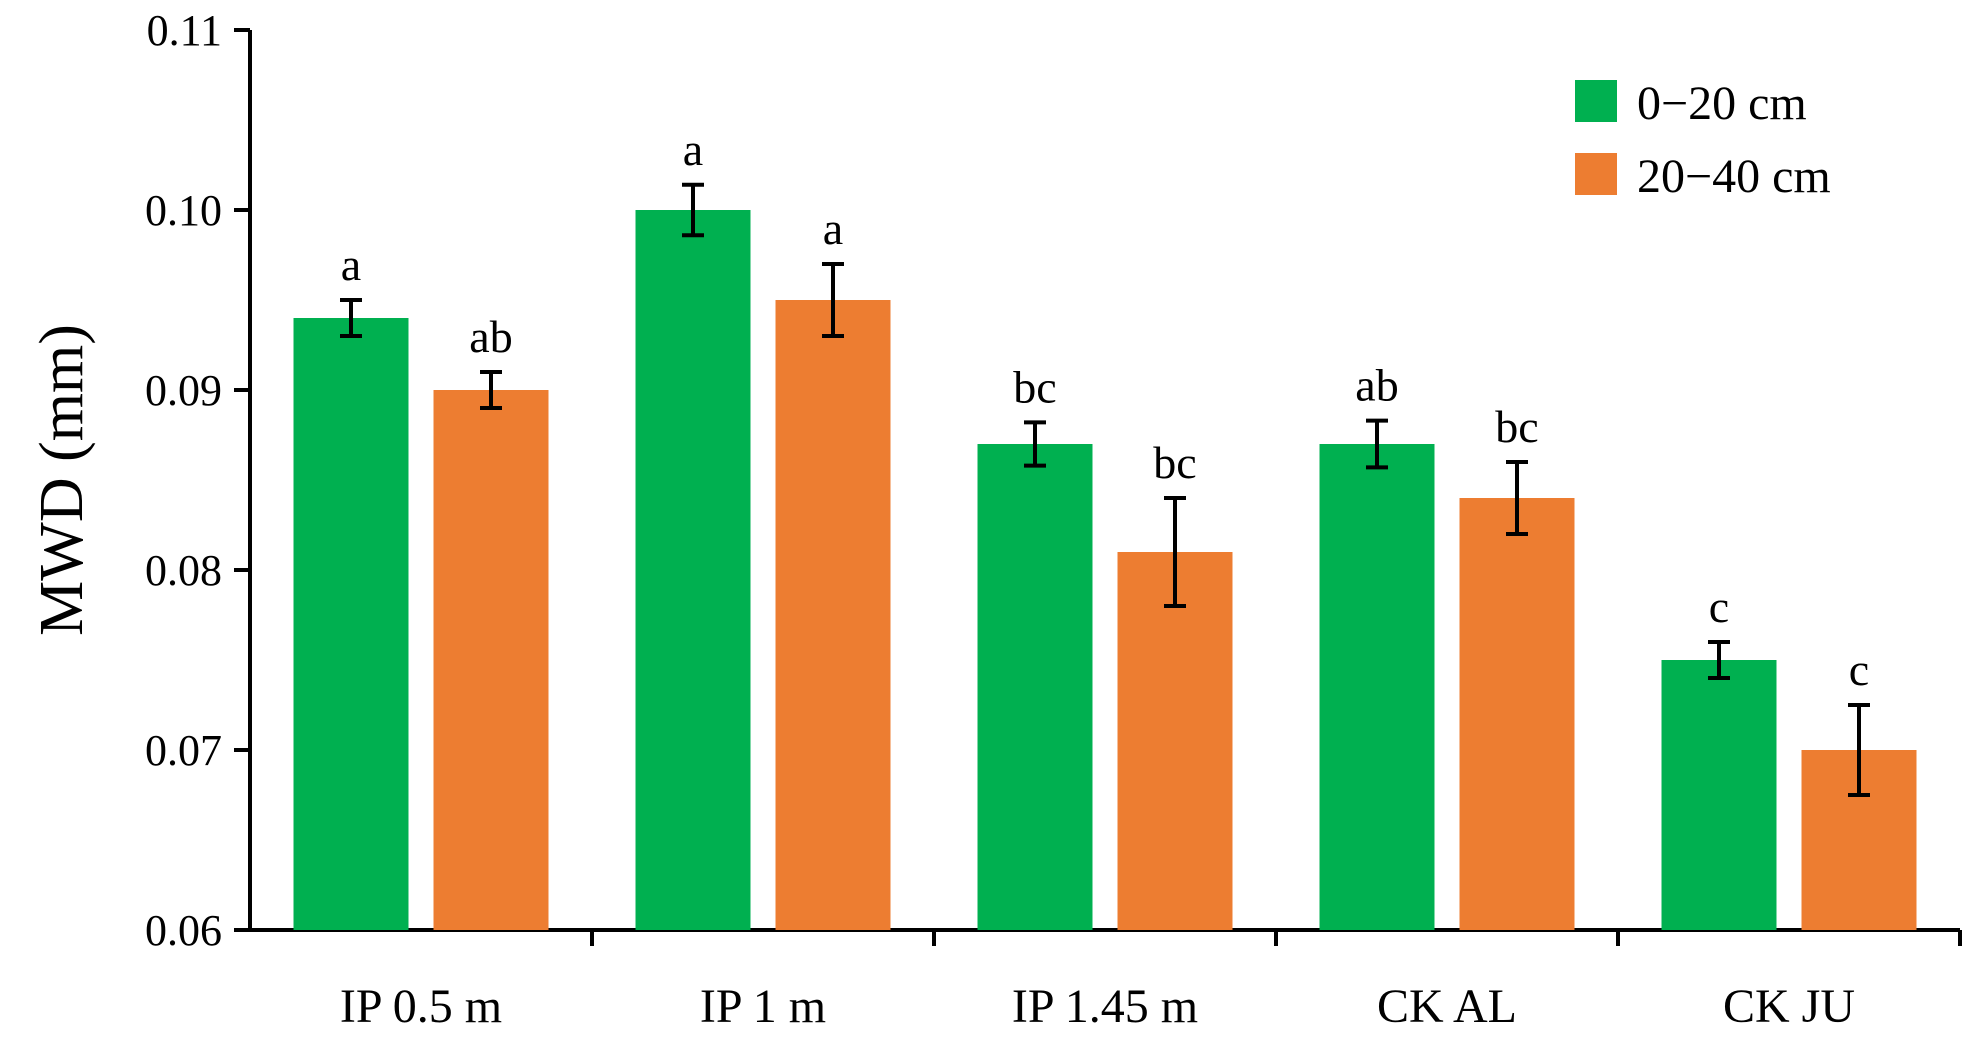 The height and width of the screenshot is (1054, 1975). What do you see at coordinates (183, 390) in the screenshot?
I see `y-tick-label: 0.09` at bounding box center [183, 390].